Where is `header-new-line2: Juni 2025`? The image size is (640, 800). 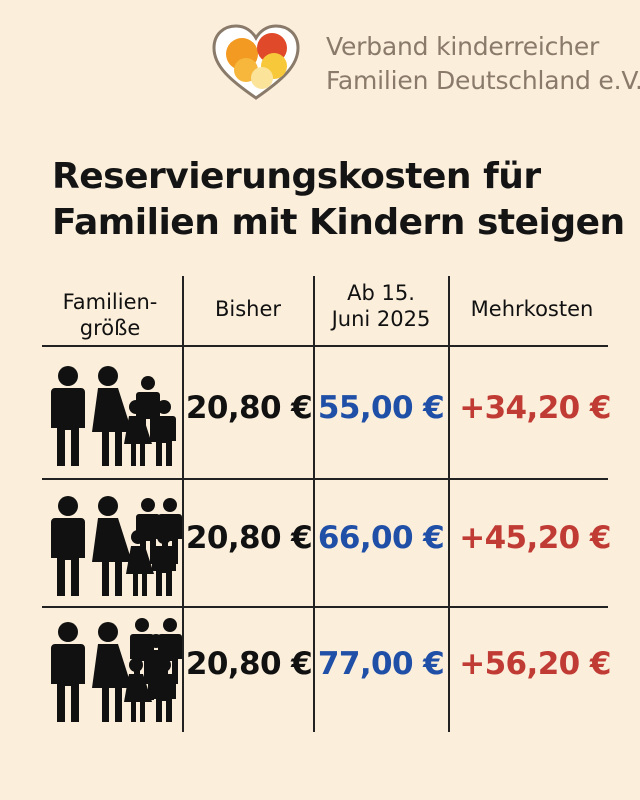 header-new-line2: Juni 2025 is located at coordinates (381, 319).